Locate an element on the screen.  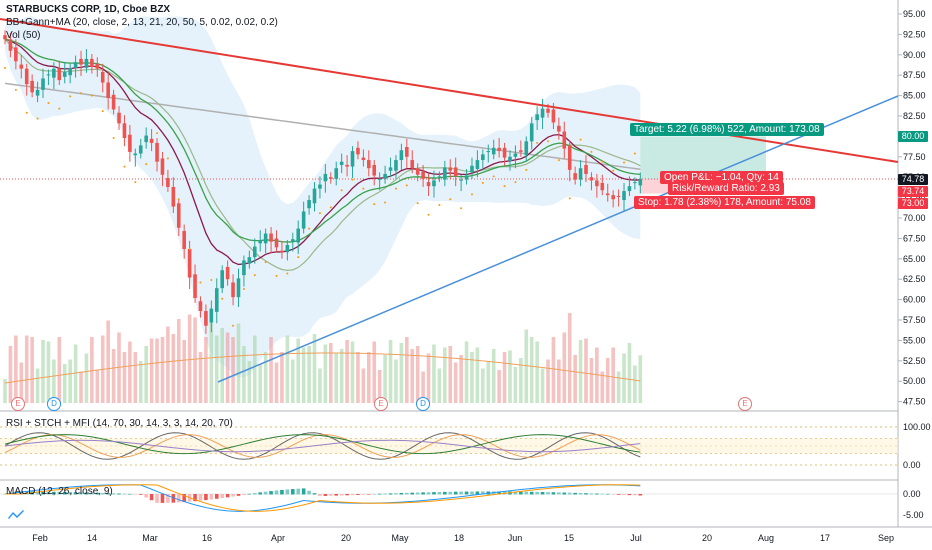
risk-reward-label: Risk/Reward Ratio: 2.93 is located at coordinates (726, 188).